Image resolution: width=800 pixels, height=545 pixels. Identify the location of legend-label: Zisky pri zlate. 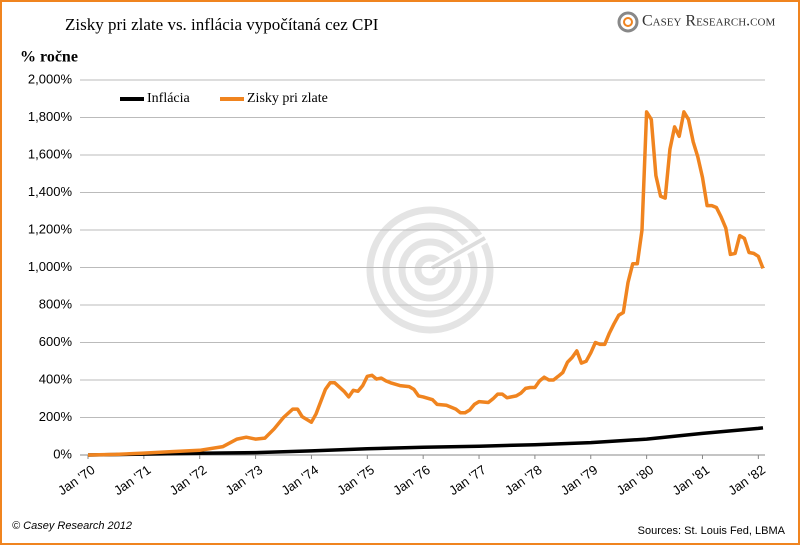
(287, 98).